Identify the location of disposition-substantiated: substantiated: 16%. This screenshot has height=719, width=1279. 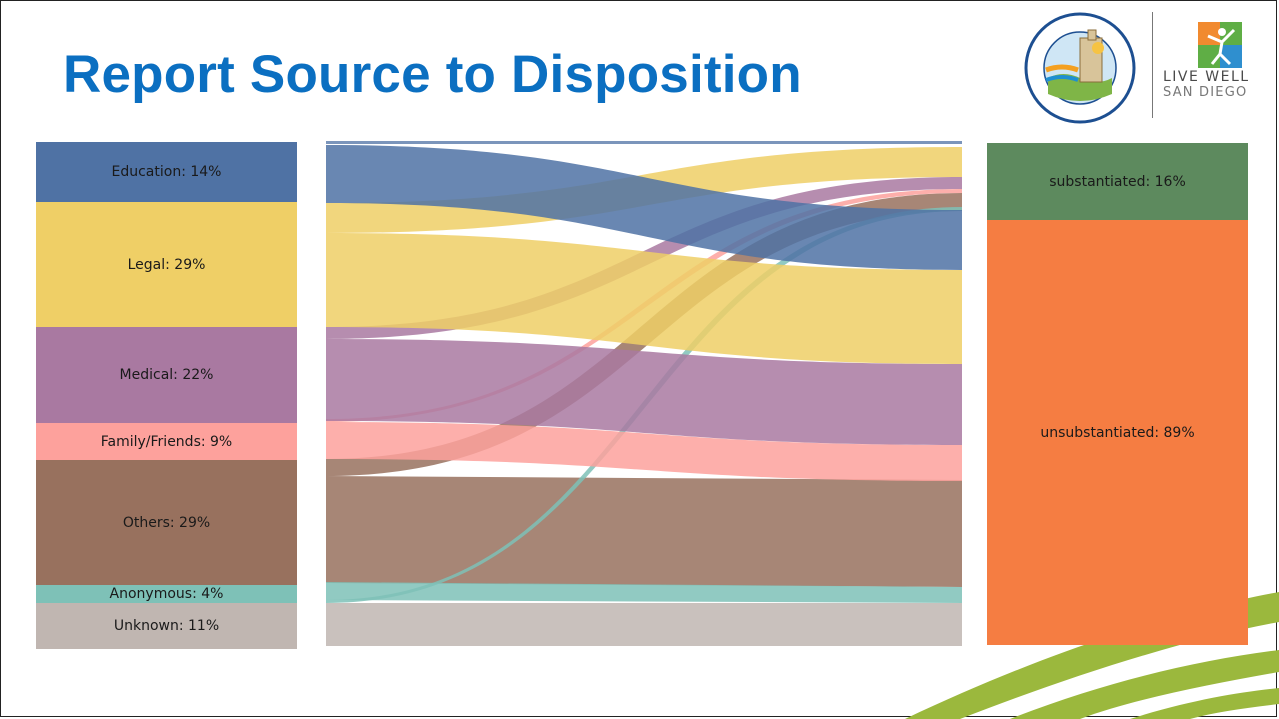
(1117, 181).